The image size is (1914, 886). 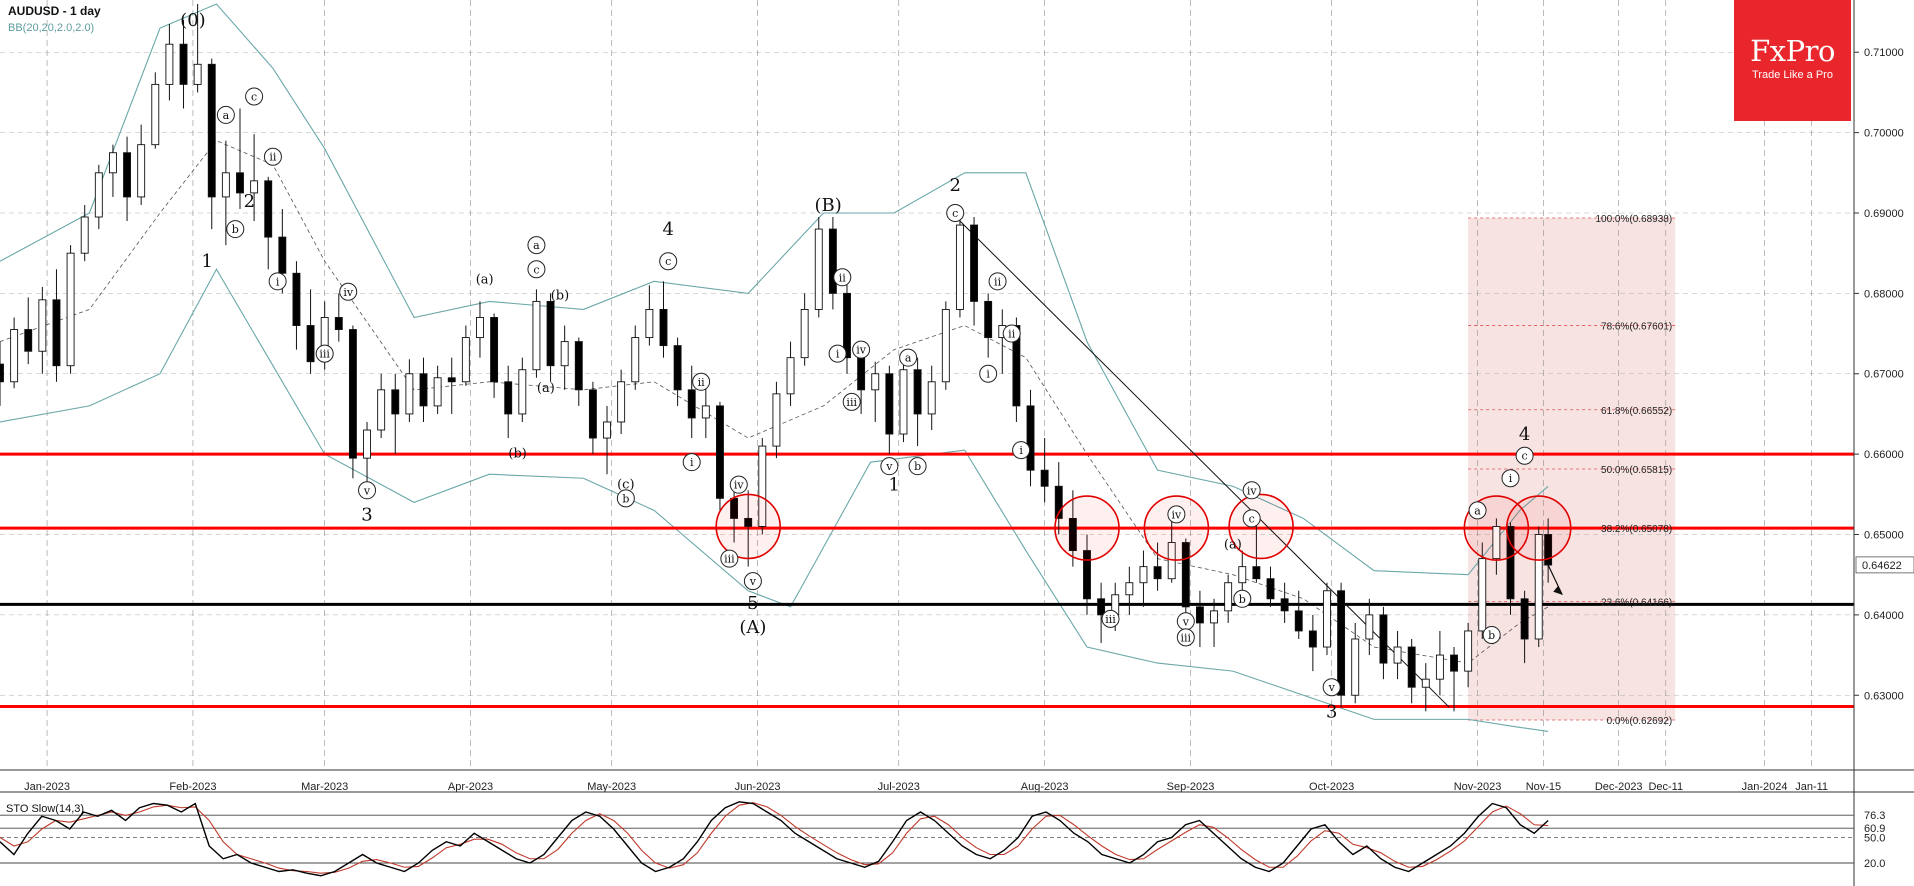 I want to click on fib-label: 38.2%(0.65078), so click(x=1636, y=529).